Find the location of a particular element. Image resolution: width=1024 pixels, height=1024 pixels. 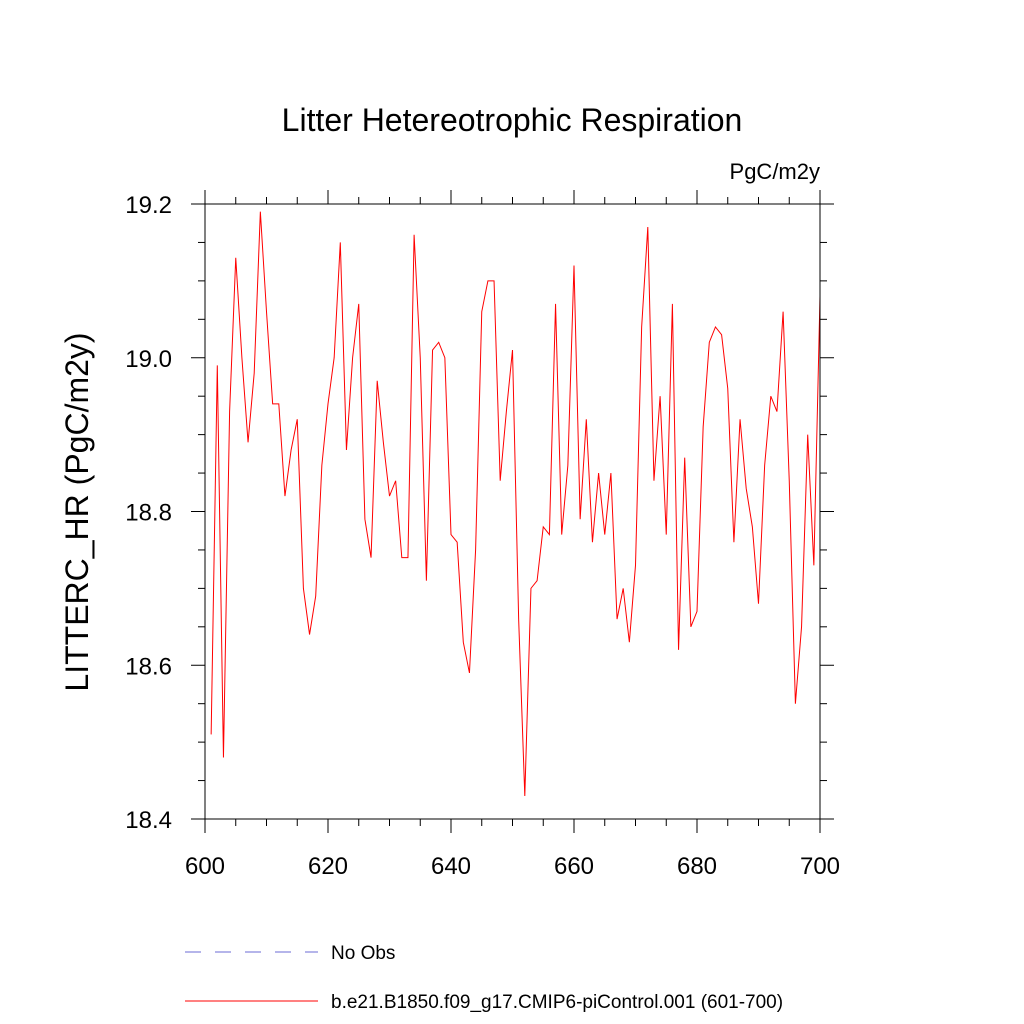

y-tick-label: 18.4 is located at coordinates (148, 820).